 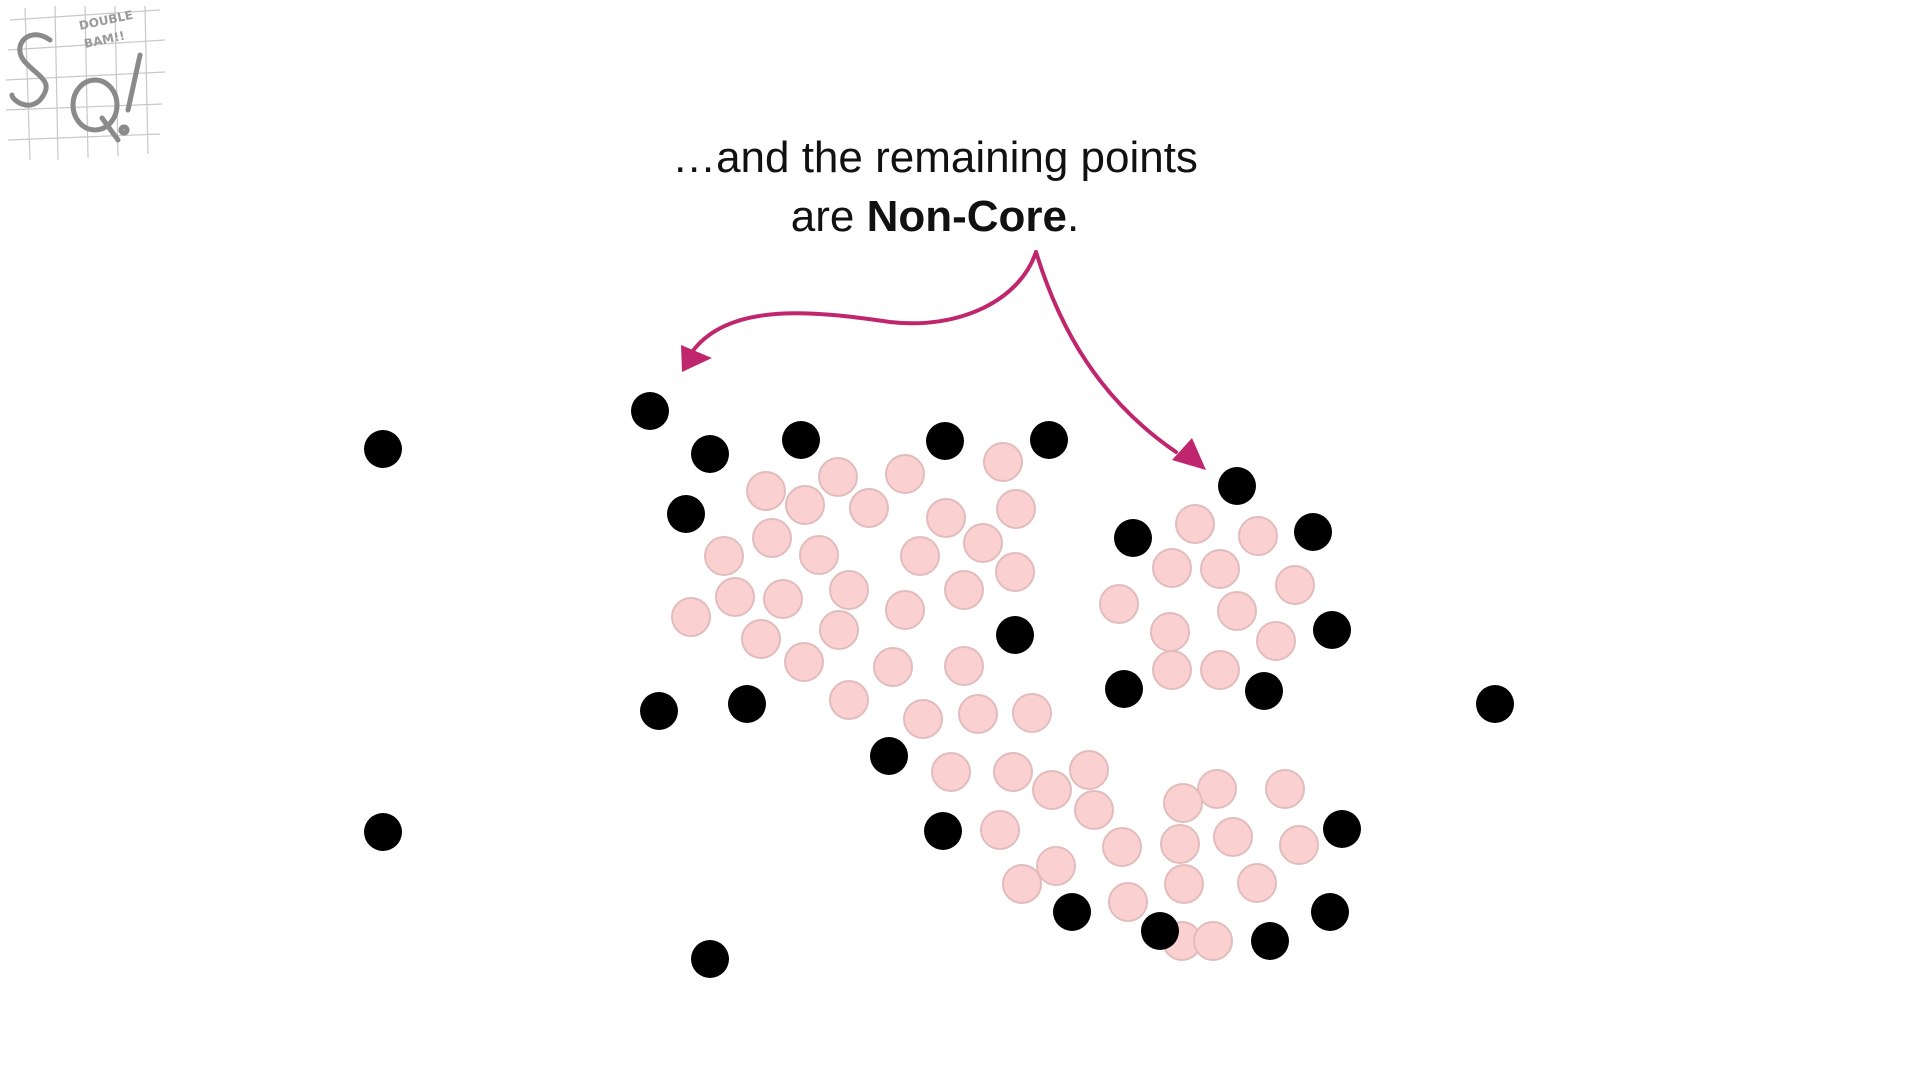 I want to click on arrow-right-curve, so click(x=1106, y=352).